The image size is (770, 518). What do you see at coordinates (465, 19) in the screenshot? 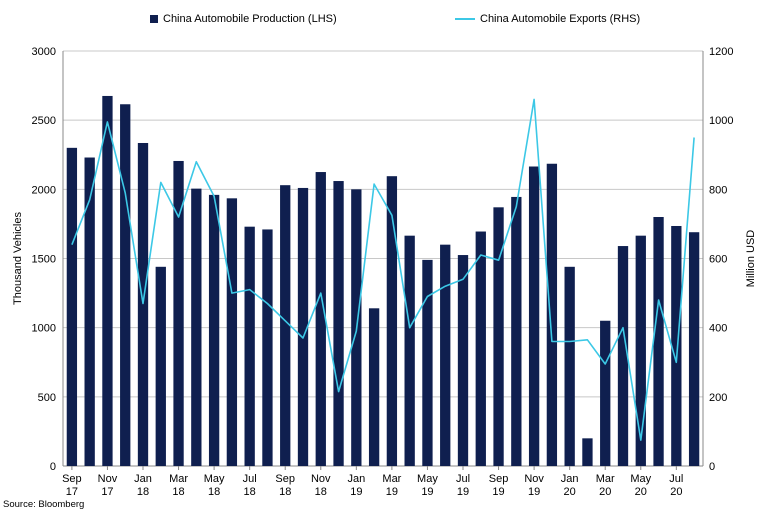
I see `legend-swatch-exports` at bounding box center [465, 19].